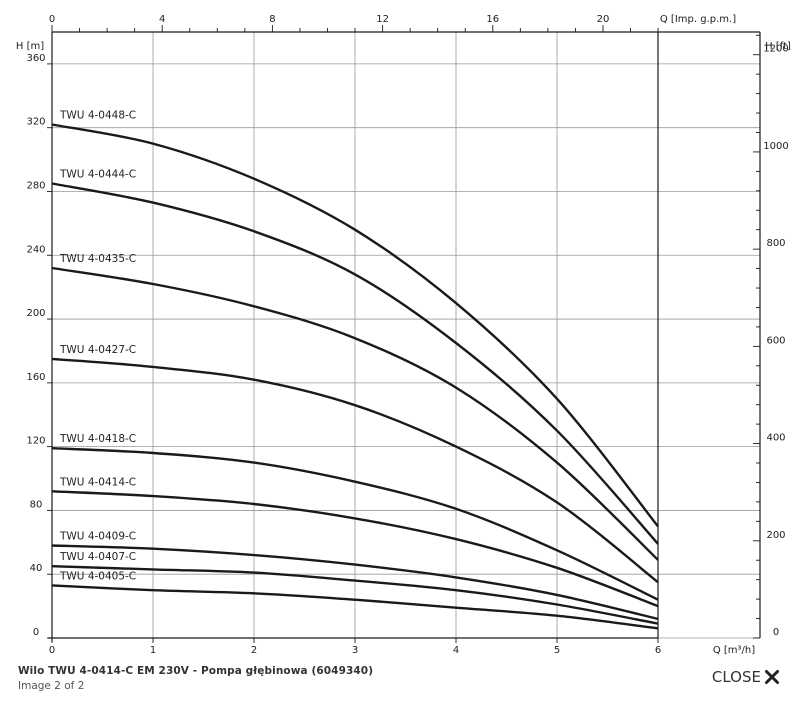 Image resolution: width=800 pixels, height=705 pixels. Describe the element at coordinates (775, 340) in the screenshot. I see `right-y-tick-label: 600` at that location.